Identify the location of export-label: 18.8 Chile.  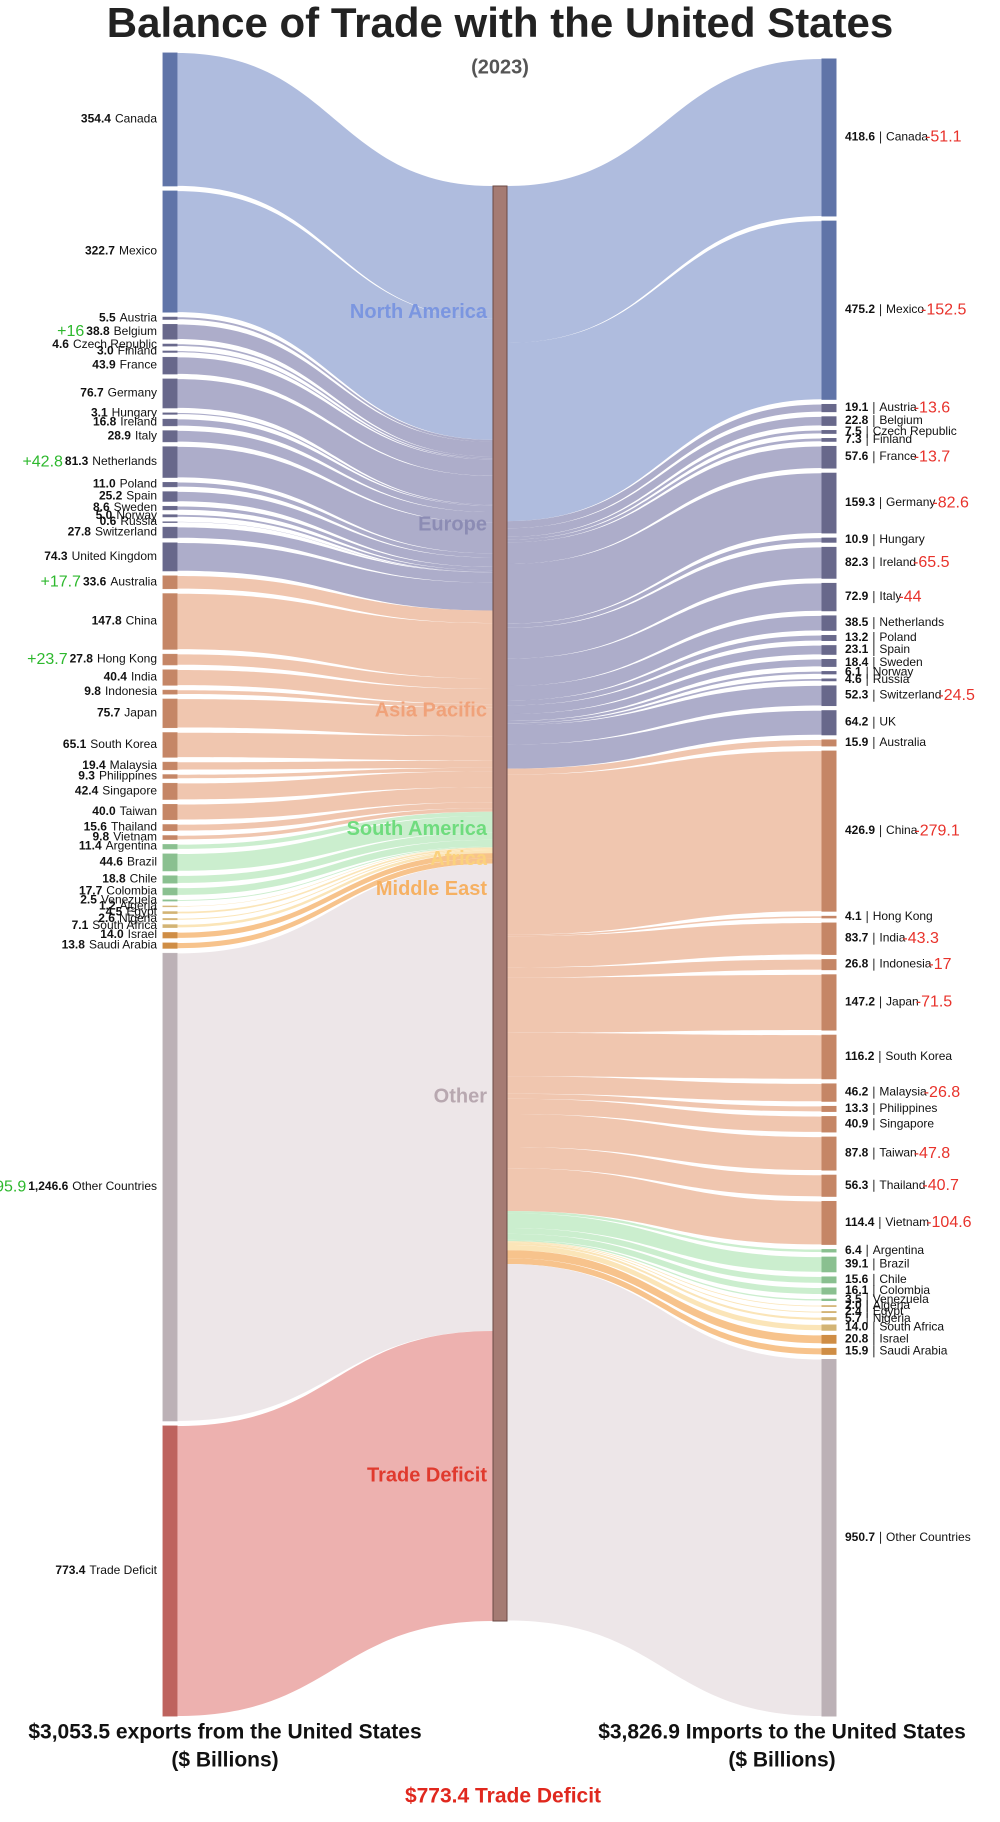
(129, 879).